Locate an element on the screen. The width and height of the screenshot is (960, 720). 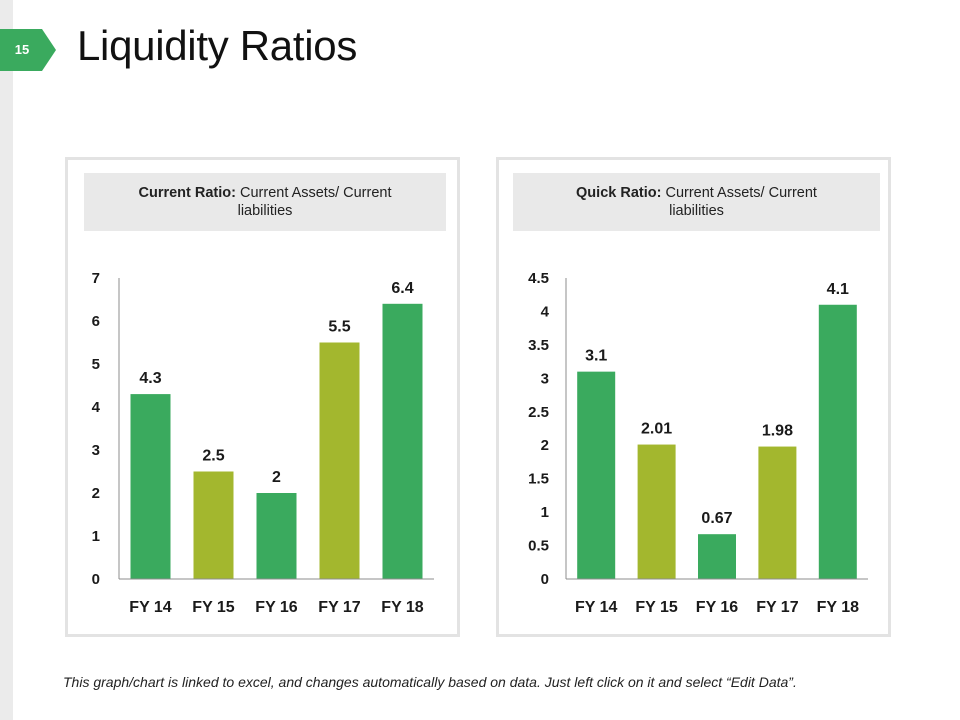
y-tick-label: 4.5 is located at coordinates (538, 278).